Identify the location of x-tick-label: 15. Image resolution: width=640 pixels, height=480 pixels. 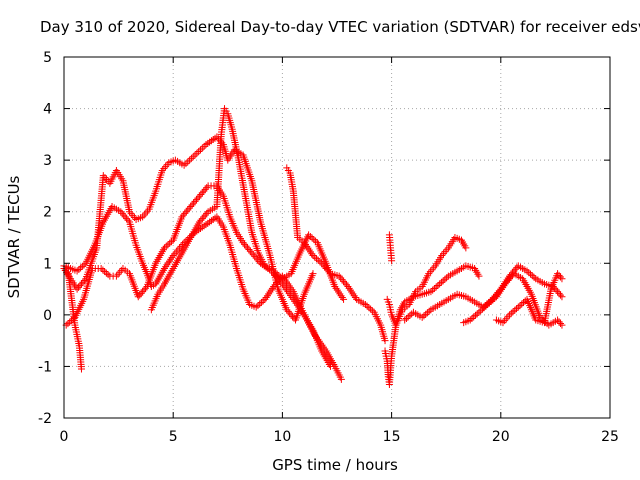
(392, 437).